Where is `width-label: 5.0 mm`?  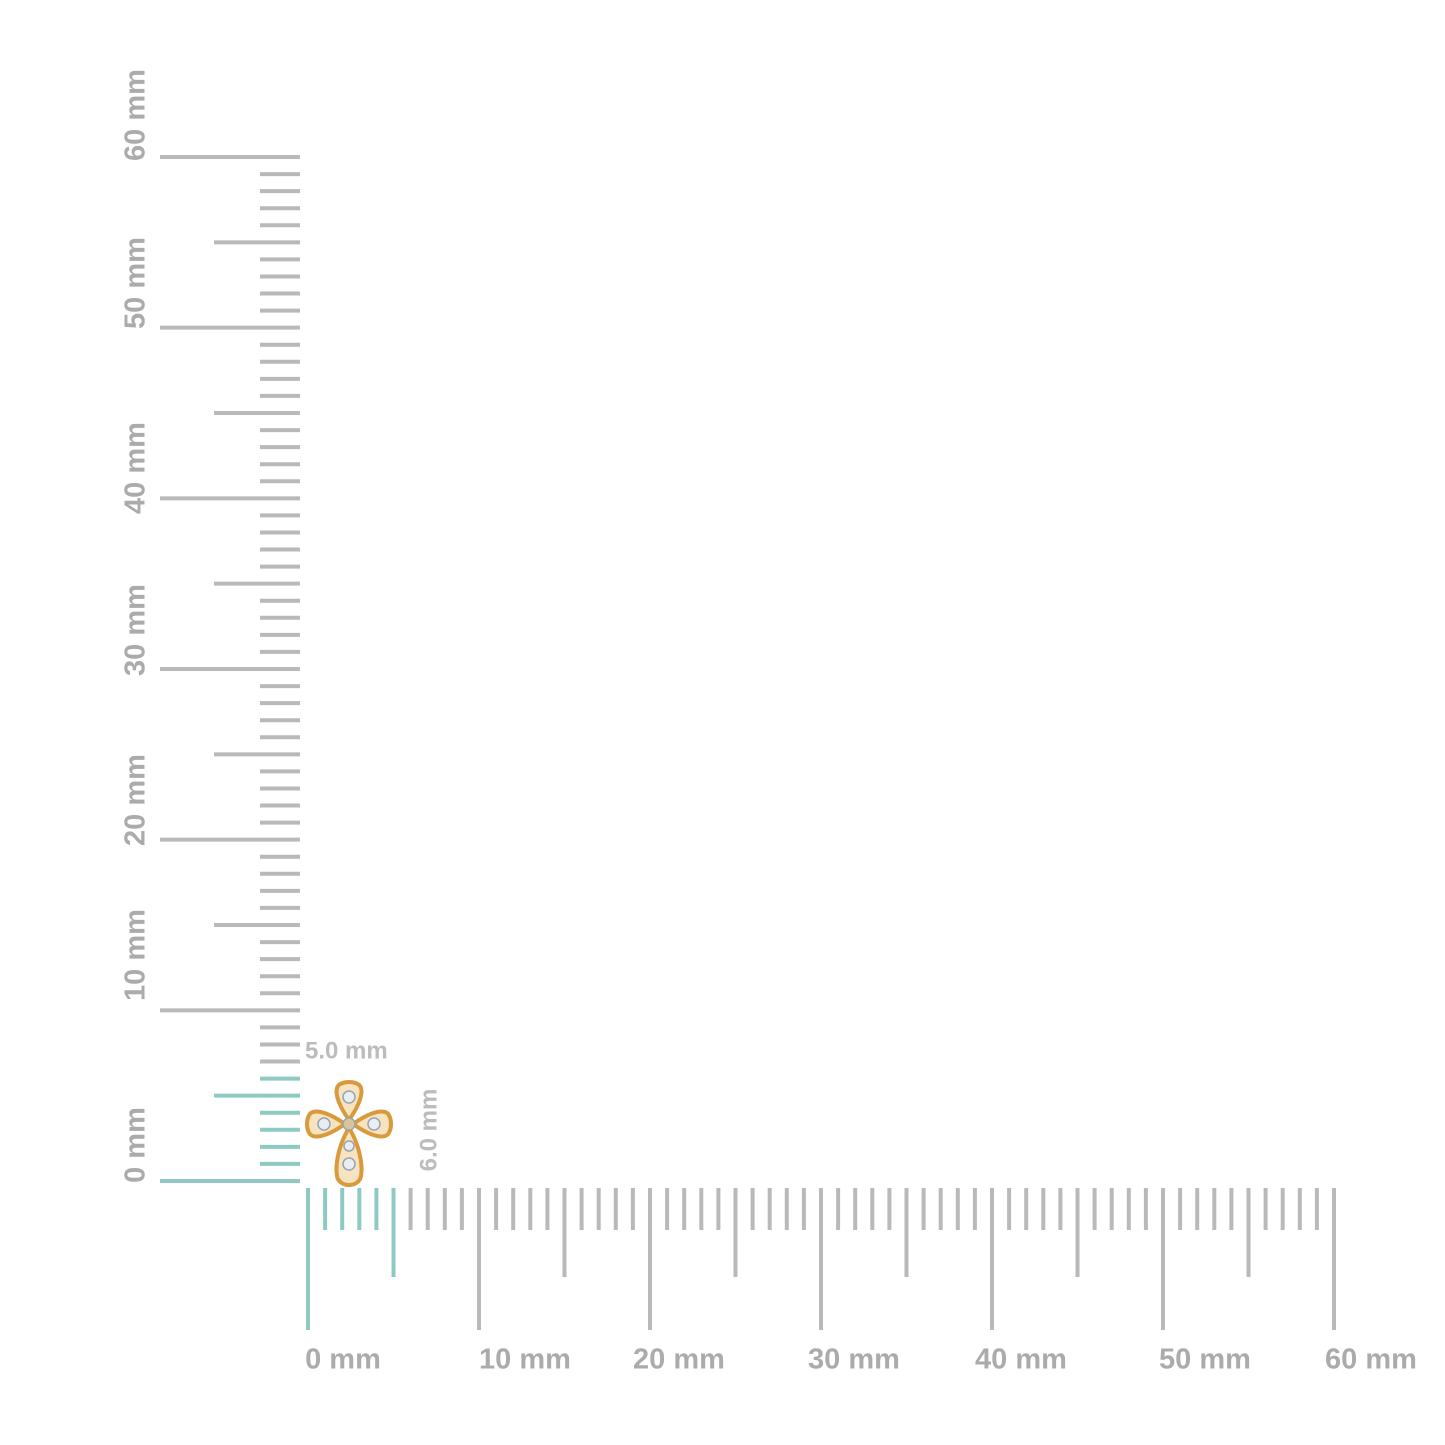
width-label: 5.0 mm is located at coordinates (346, 1050).